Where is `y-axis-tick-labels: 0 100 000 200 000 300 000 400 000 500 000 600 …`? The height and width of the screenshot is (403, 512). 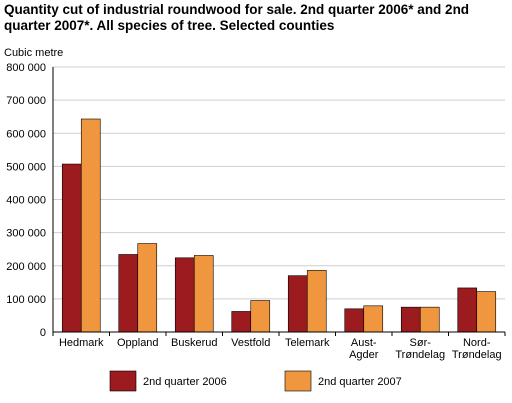 y-axis-tick-labels: 0 100 000 200 000 300 000 400 000 500 000 600 … is located at coordinates (26, 200).